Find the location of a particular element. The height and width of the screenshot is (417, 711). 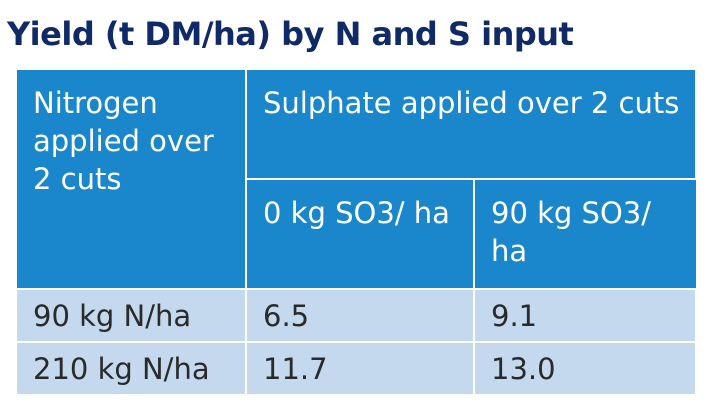

table-row: 210 kg N/ha 11.7 13.0 is located at coordinates (356, 367).